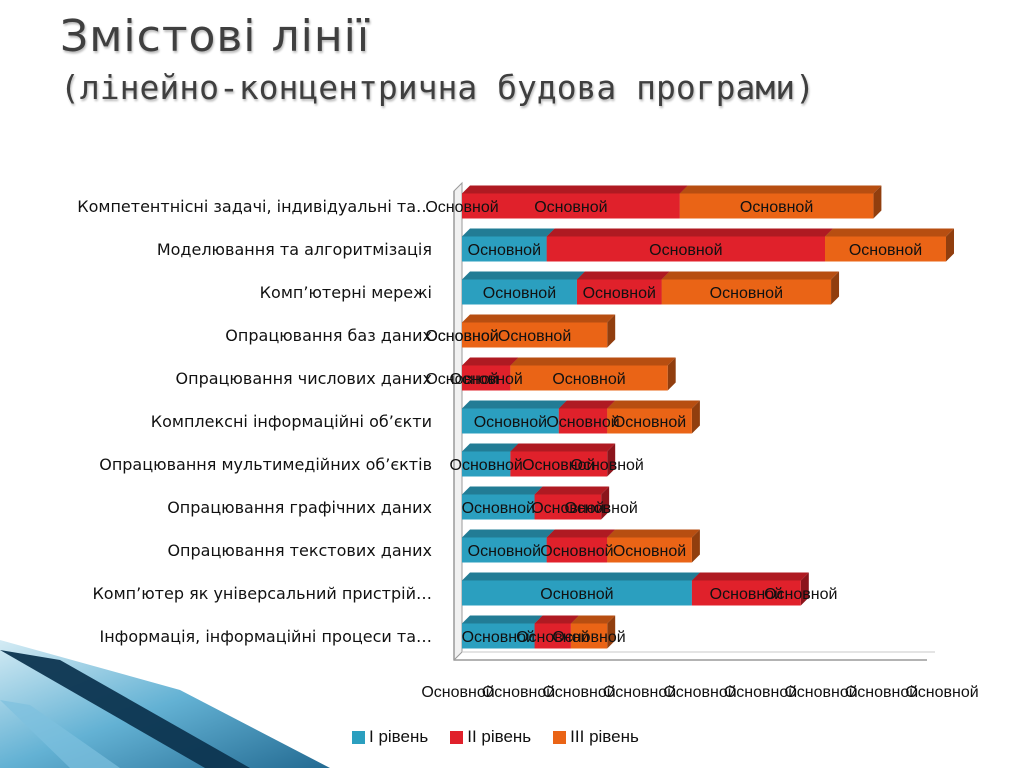  I want to click on slide-subtitle: (лінейно-концентрична будова програми), so click(437, 87).